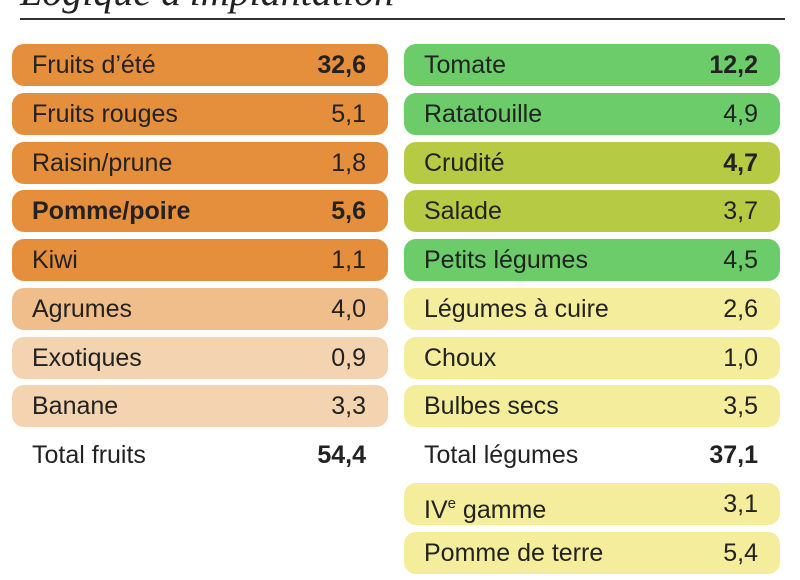  Describe the element at coordinates (200, 406) in the screenshot. I see `table-row: Banane 3,3` at that location.